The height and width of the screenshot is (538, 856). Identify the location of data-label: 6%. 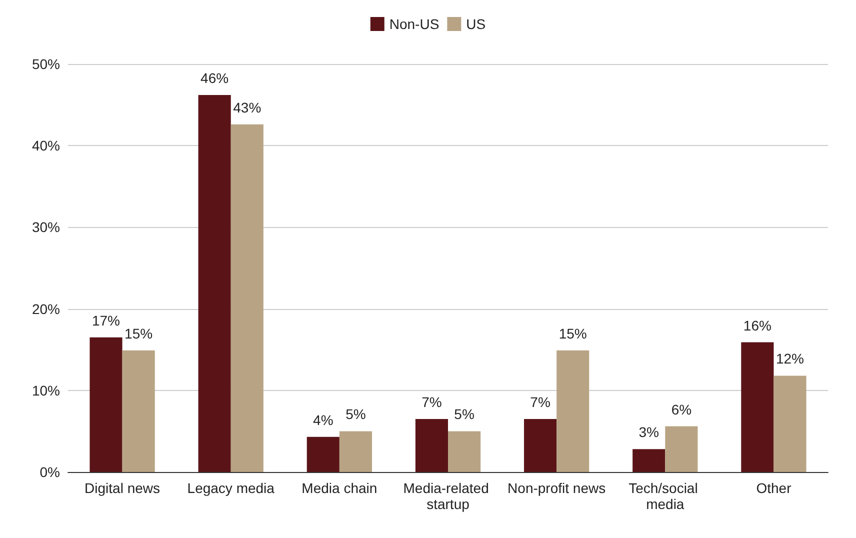
(681, 409).